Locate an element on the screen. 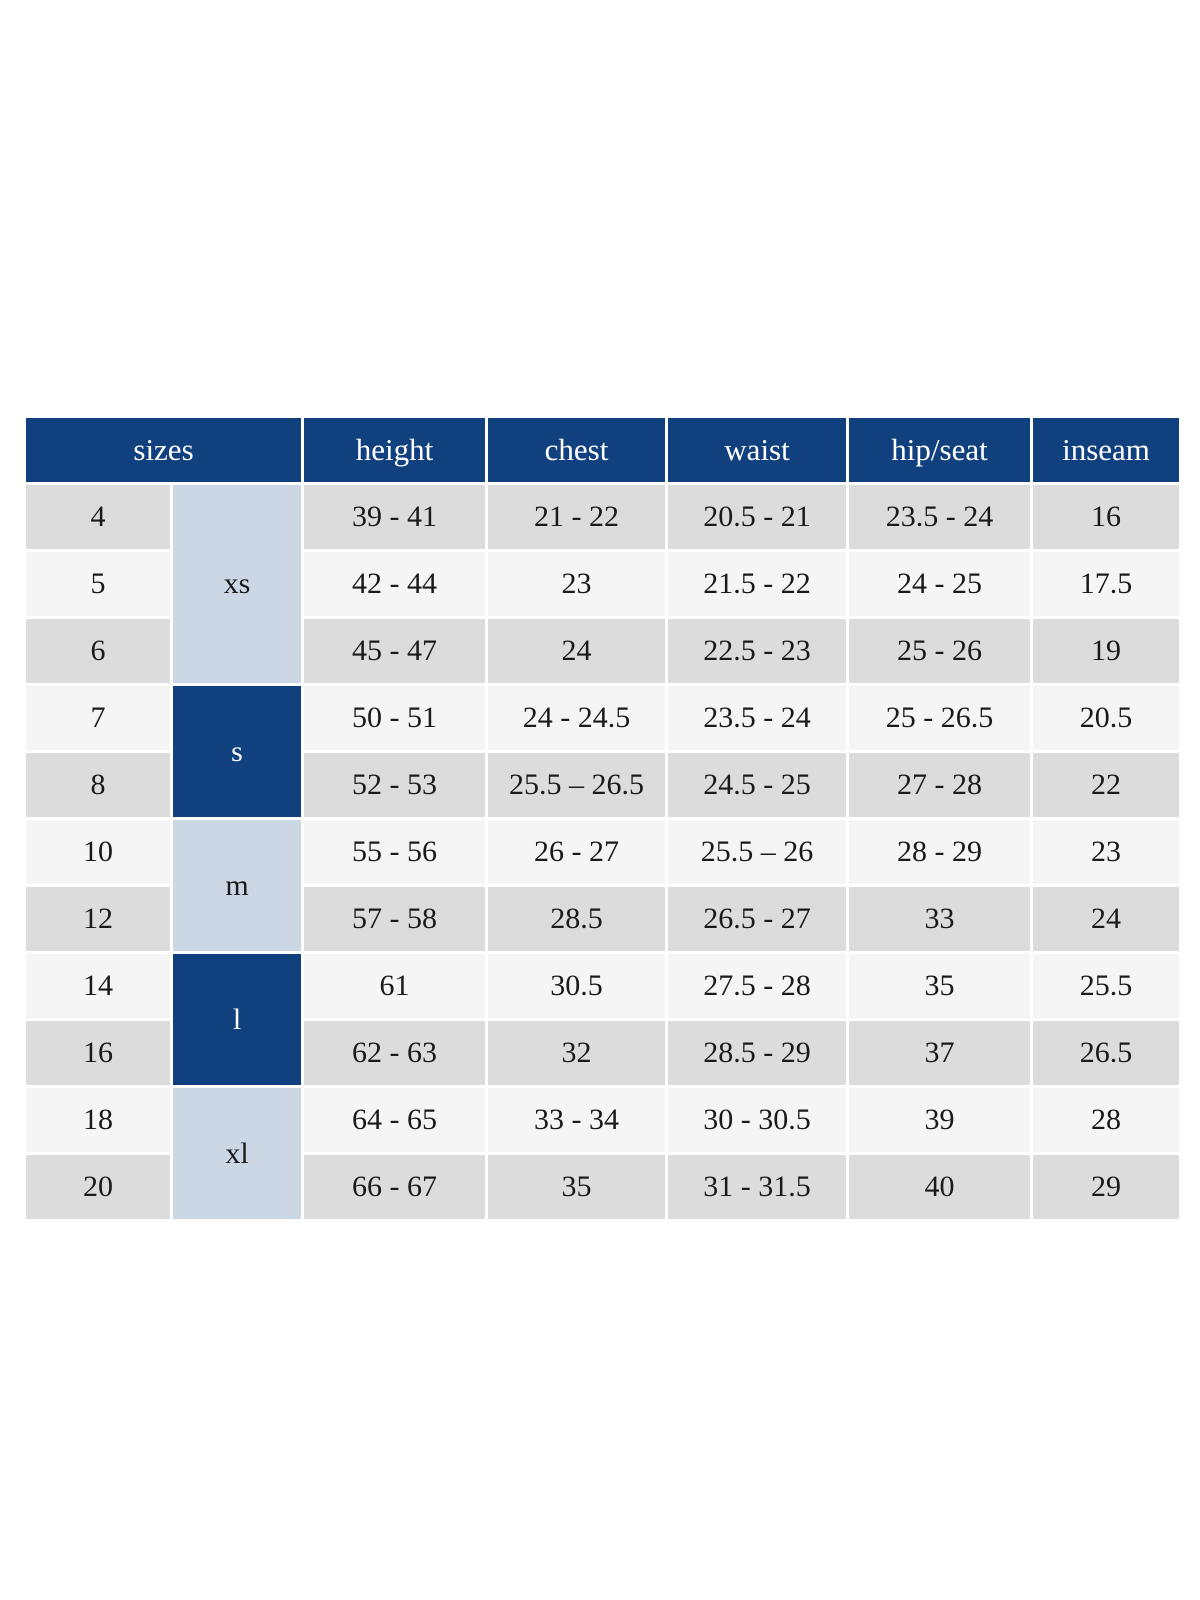 The width and height of the screenshot is (1200, 1600). size-cell: 18 is located at coordinates (98, 1120).